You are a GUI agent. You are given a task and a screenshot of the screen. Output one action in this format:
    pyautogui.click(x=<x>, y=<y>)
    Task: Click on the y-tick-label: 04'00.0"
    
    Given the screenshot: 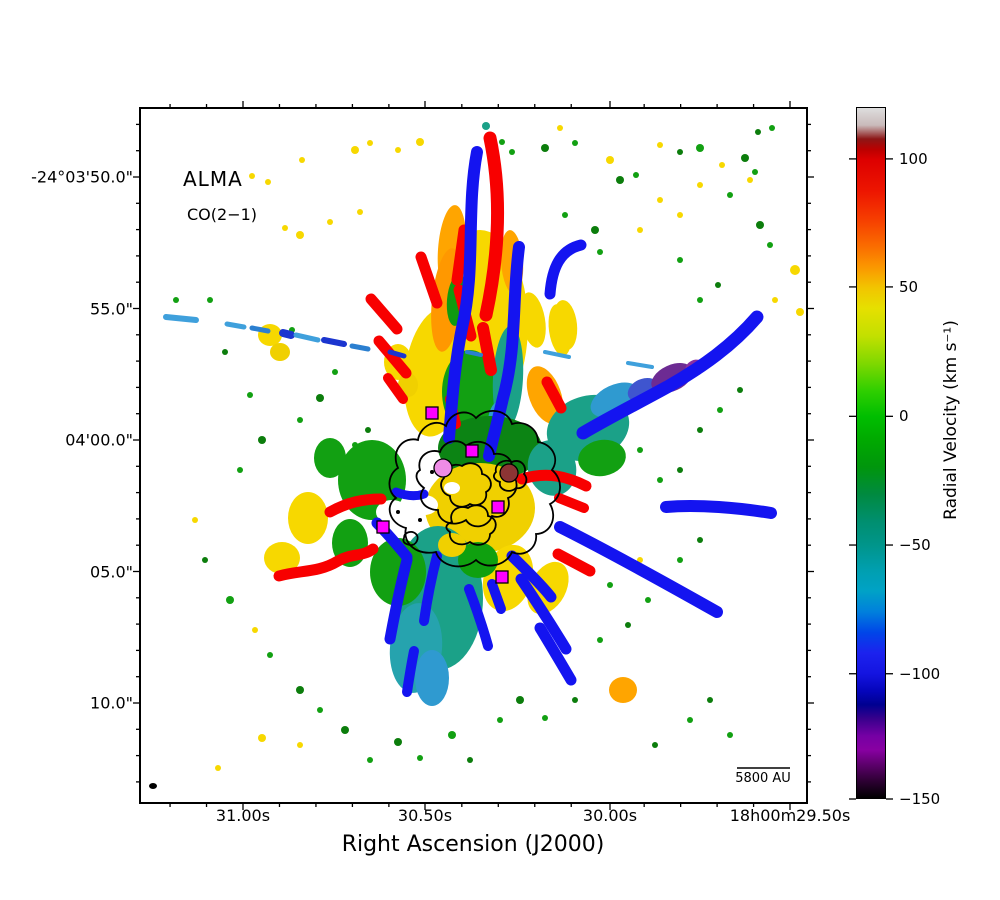 What is the action you would take?
    pyautogui.click(x=99, y=440)
    